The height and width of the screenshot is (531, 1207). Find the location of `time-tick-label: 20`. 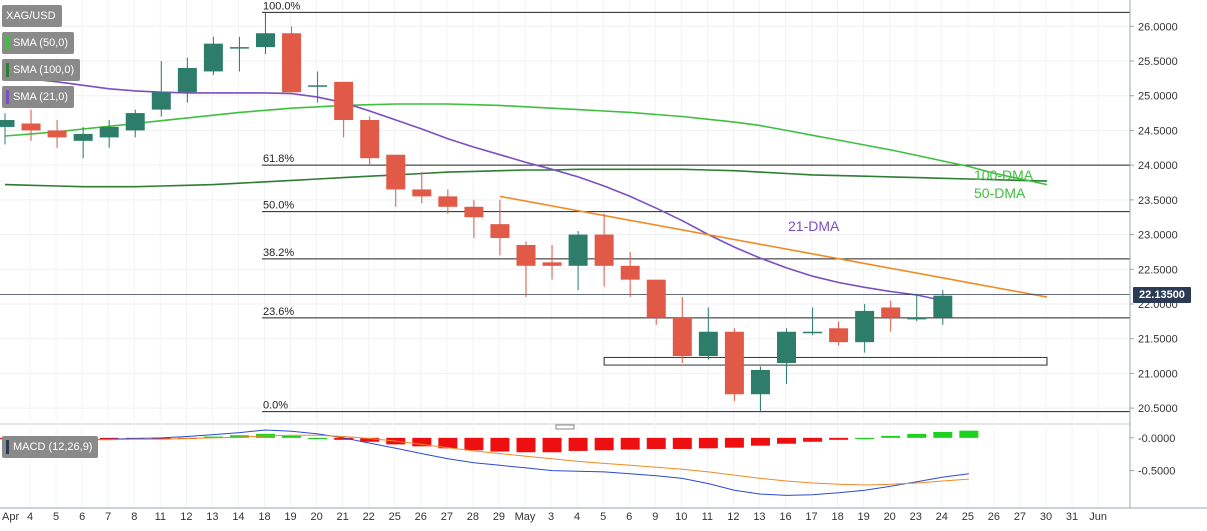

time-tick-label: 20 is located at coordinates (316, 517).